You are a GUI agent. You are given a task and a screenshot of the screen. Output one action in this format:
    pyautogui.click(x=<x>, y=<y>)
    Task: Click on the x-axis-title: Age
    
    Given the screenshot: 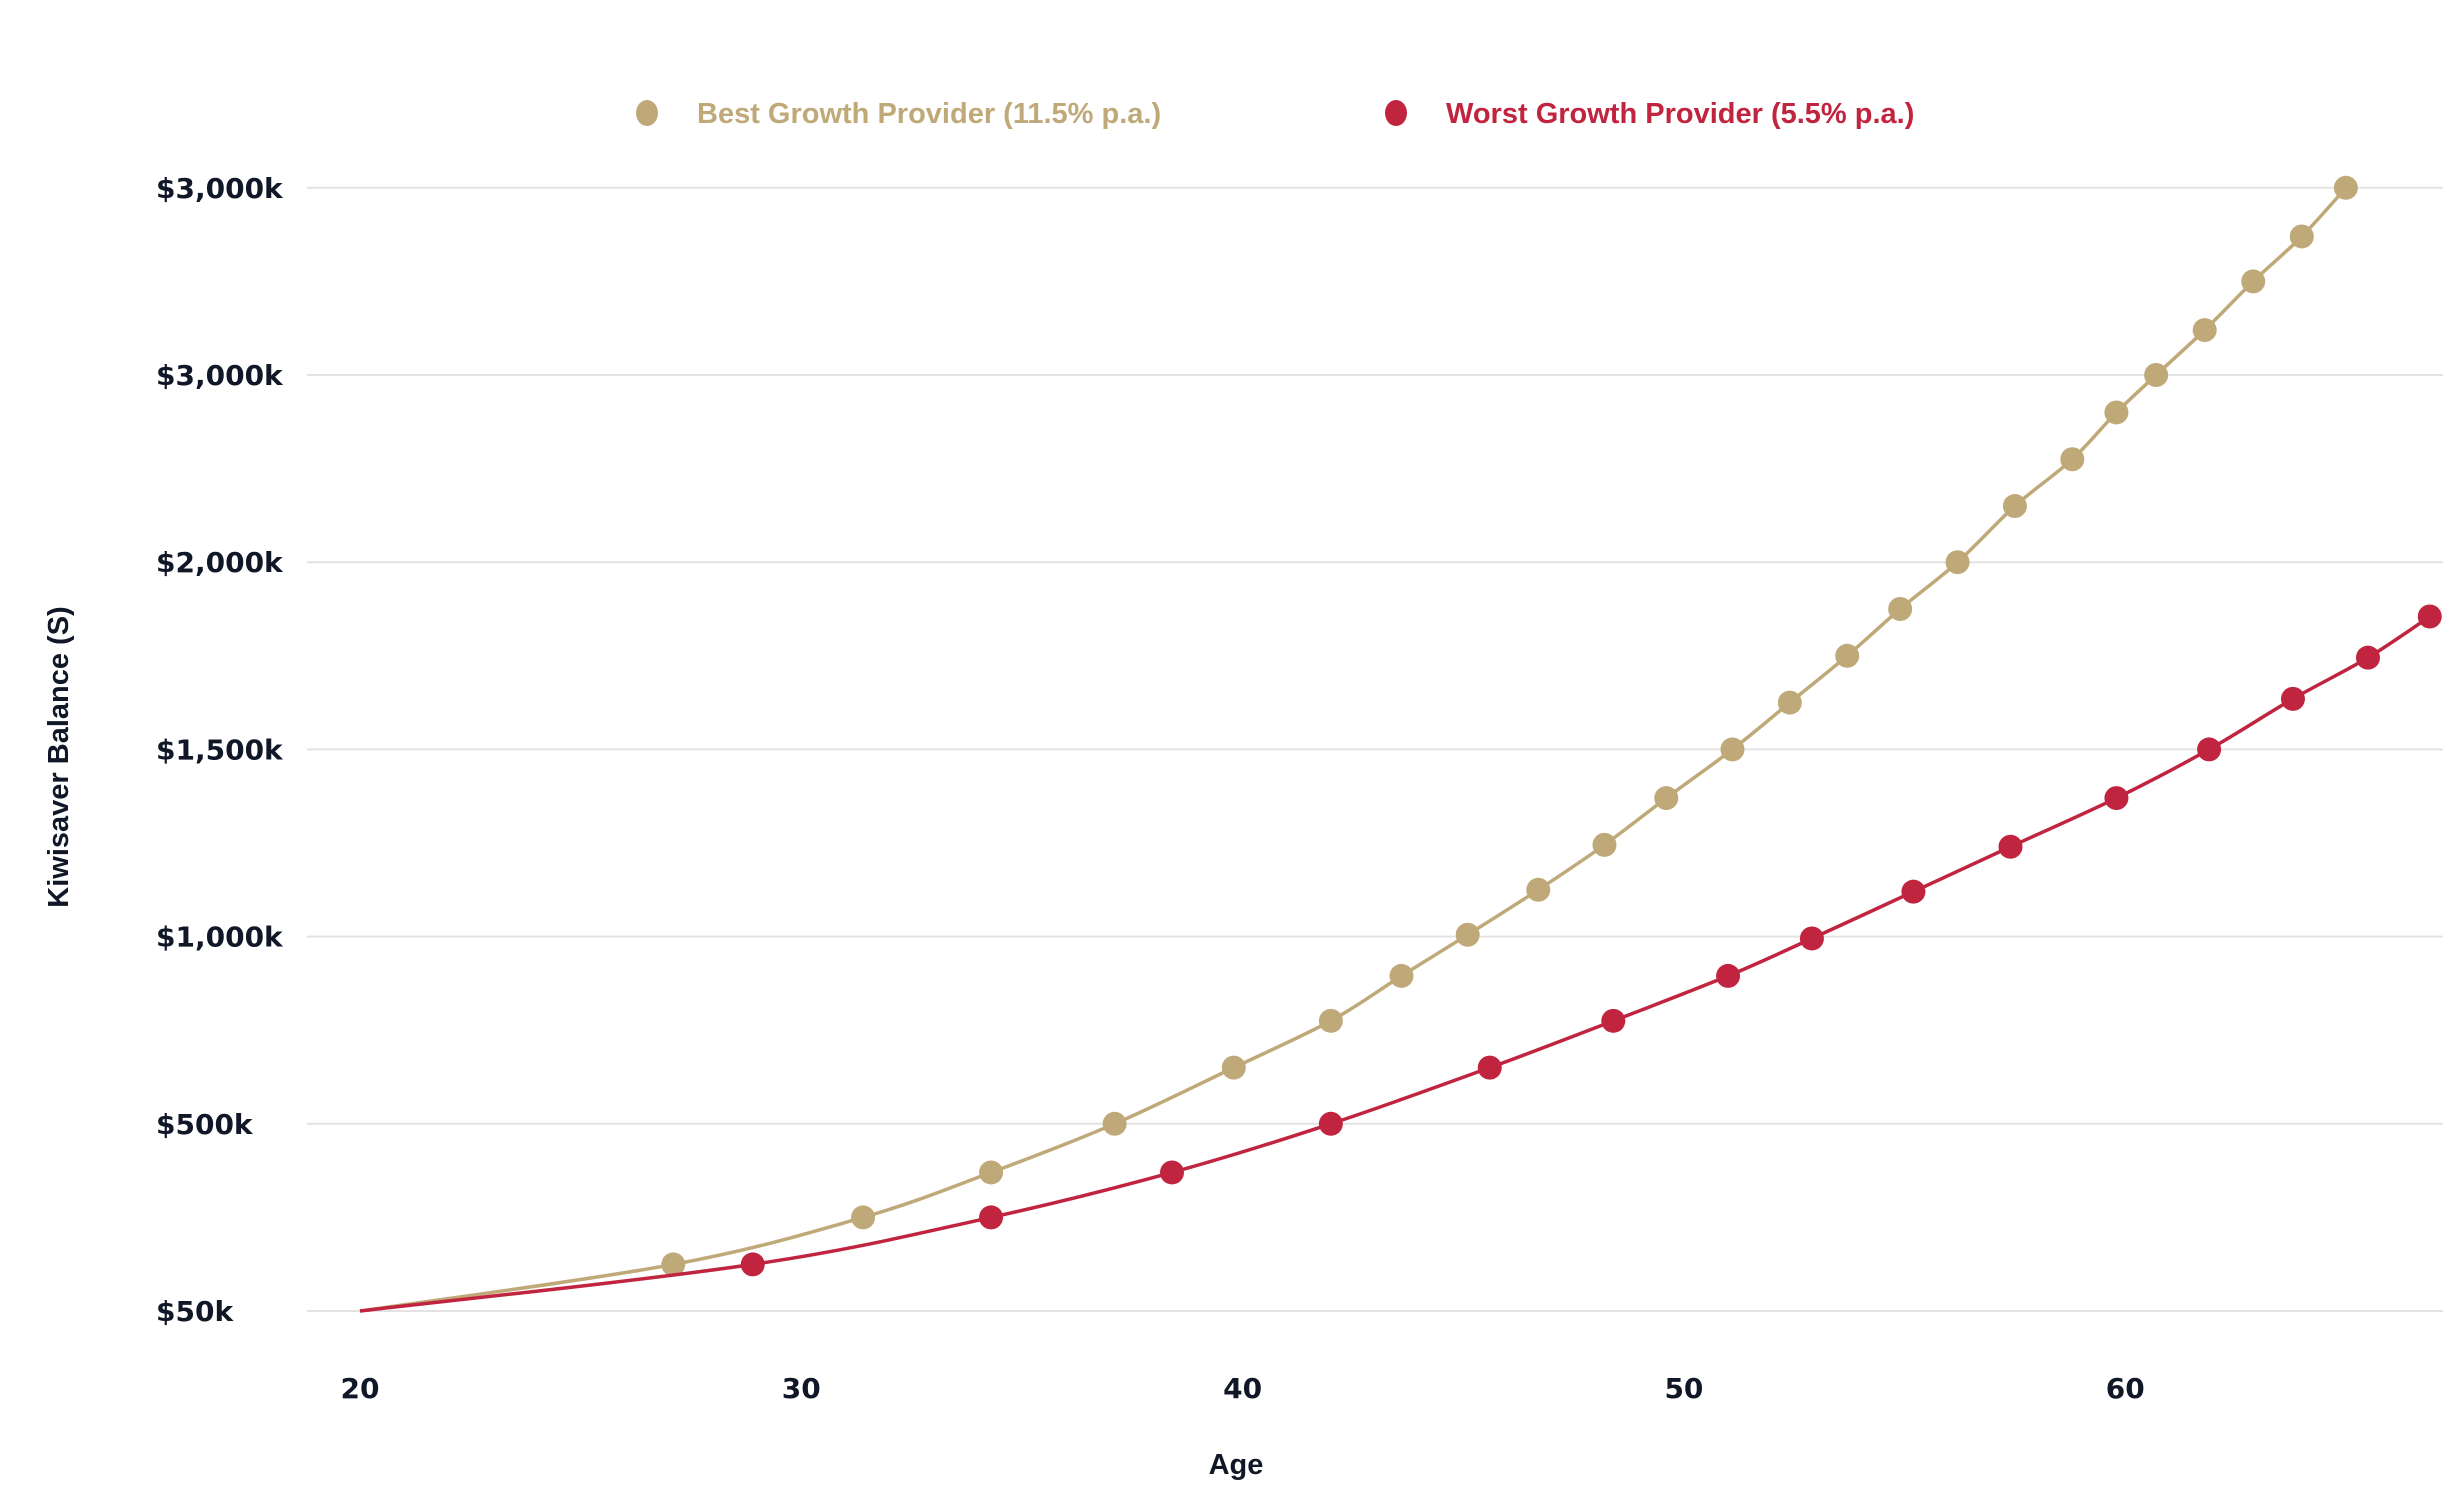 What is the action you would take?
    pyautogui.click(x=1236, y=1465)
    